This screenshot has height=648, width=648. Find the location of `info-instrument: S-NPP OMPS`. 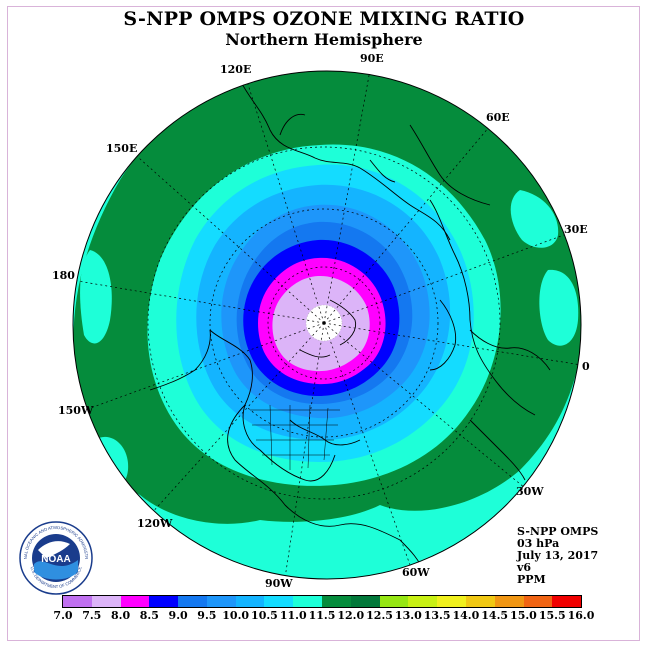

info-instrument: S-NPP OMPS is located at coordinates (558, 531).